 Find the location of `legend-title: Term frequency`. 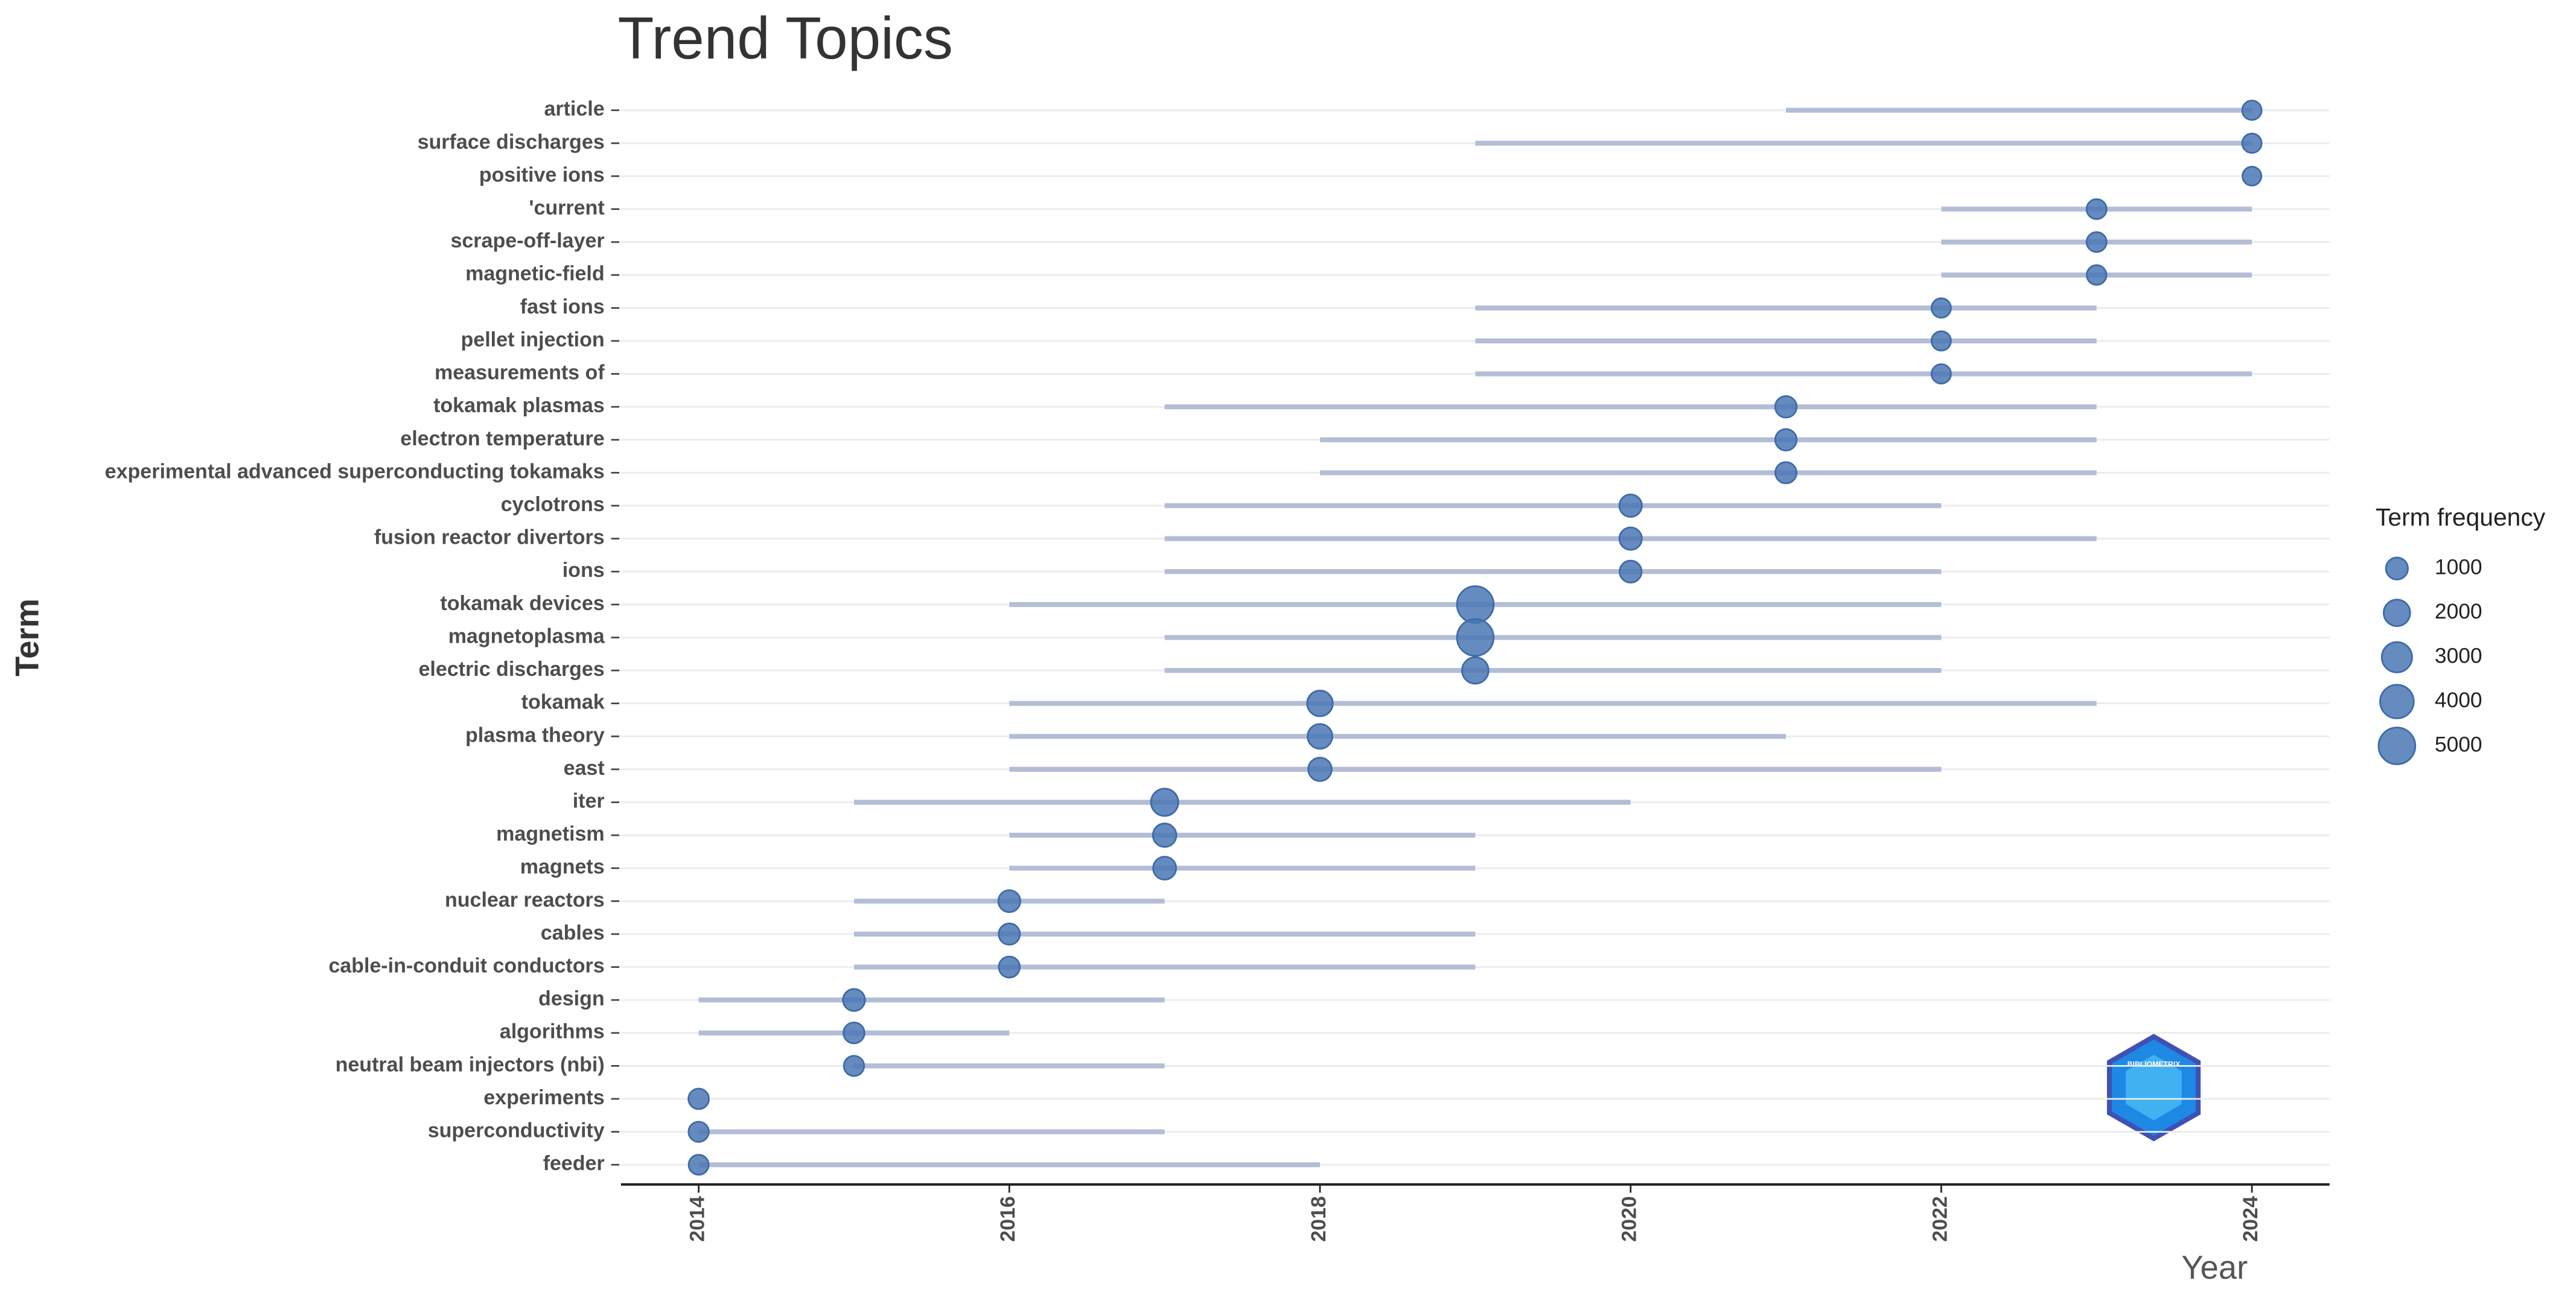

legend-title: Term frequency is located at coordinates (2461, 517).